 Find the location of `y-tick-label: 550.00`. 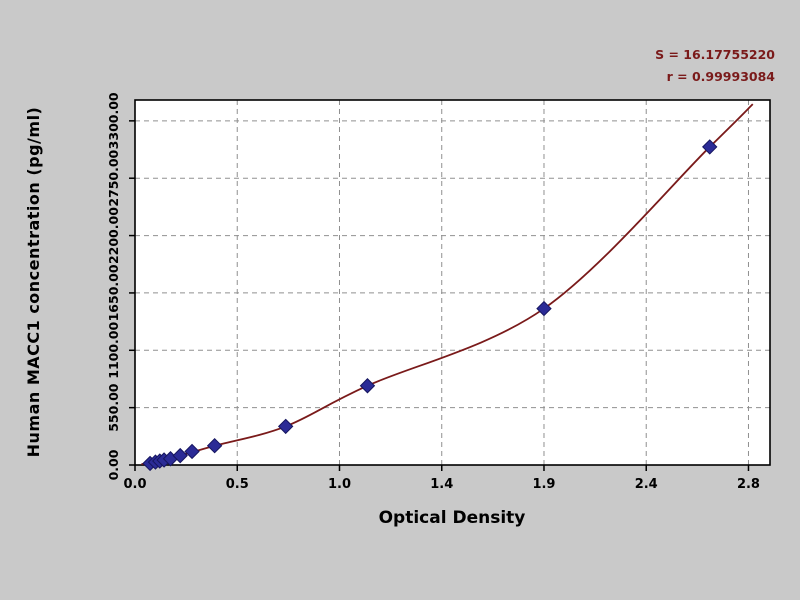

y-tick-label: 550.00 is located at coordinates (113, 407).